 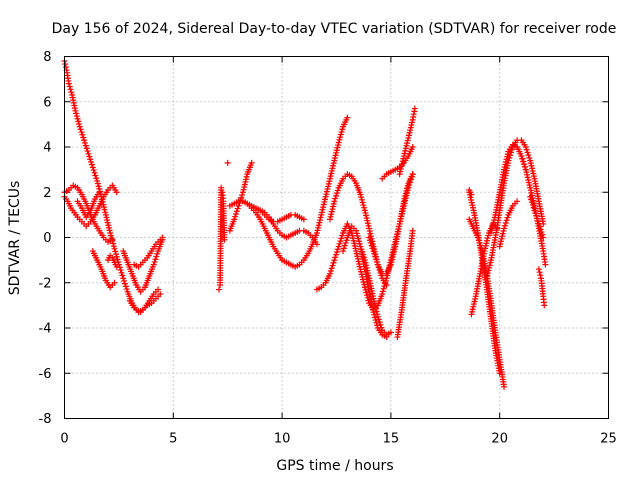 What do you see at coordinates (45, 238) in the screenshot?
I see `y-tick-labels: -8 -6 -4 -2 0 2 4 6 8` at bounding box center [45, 238].